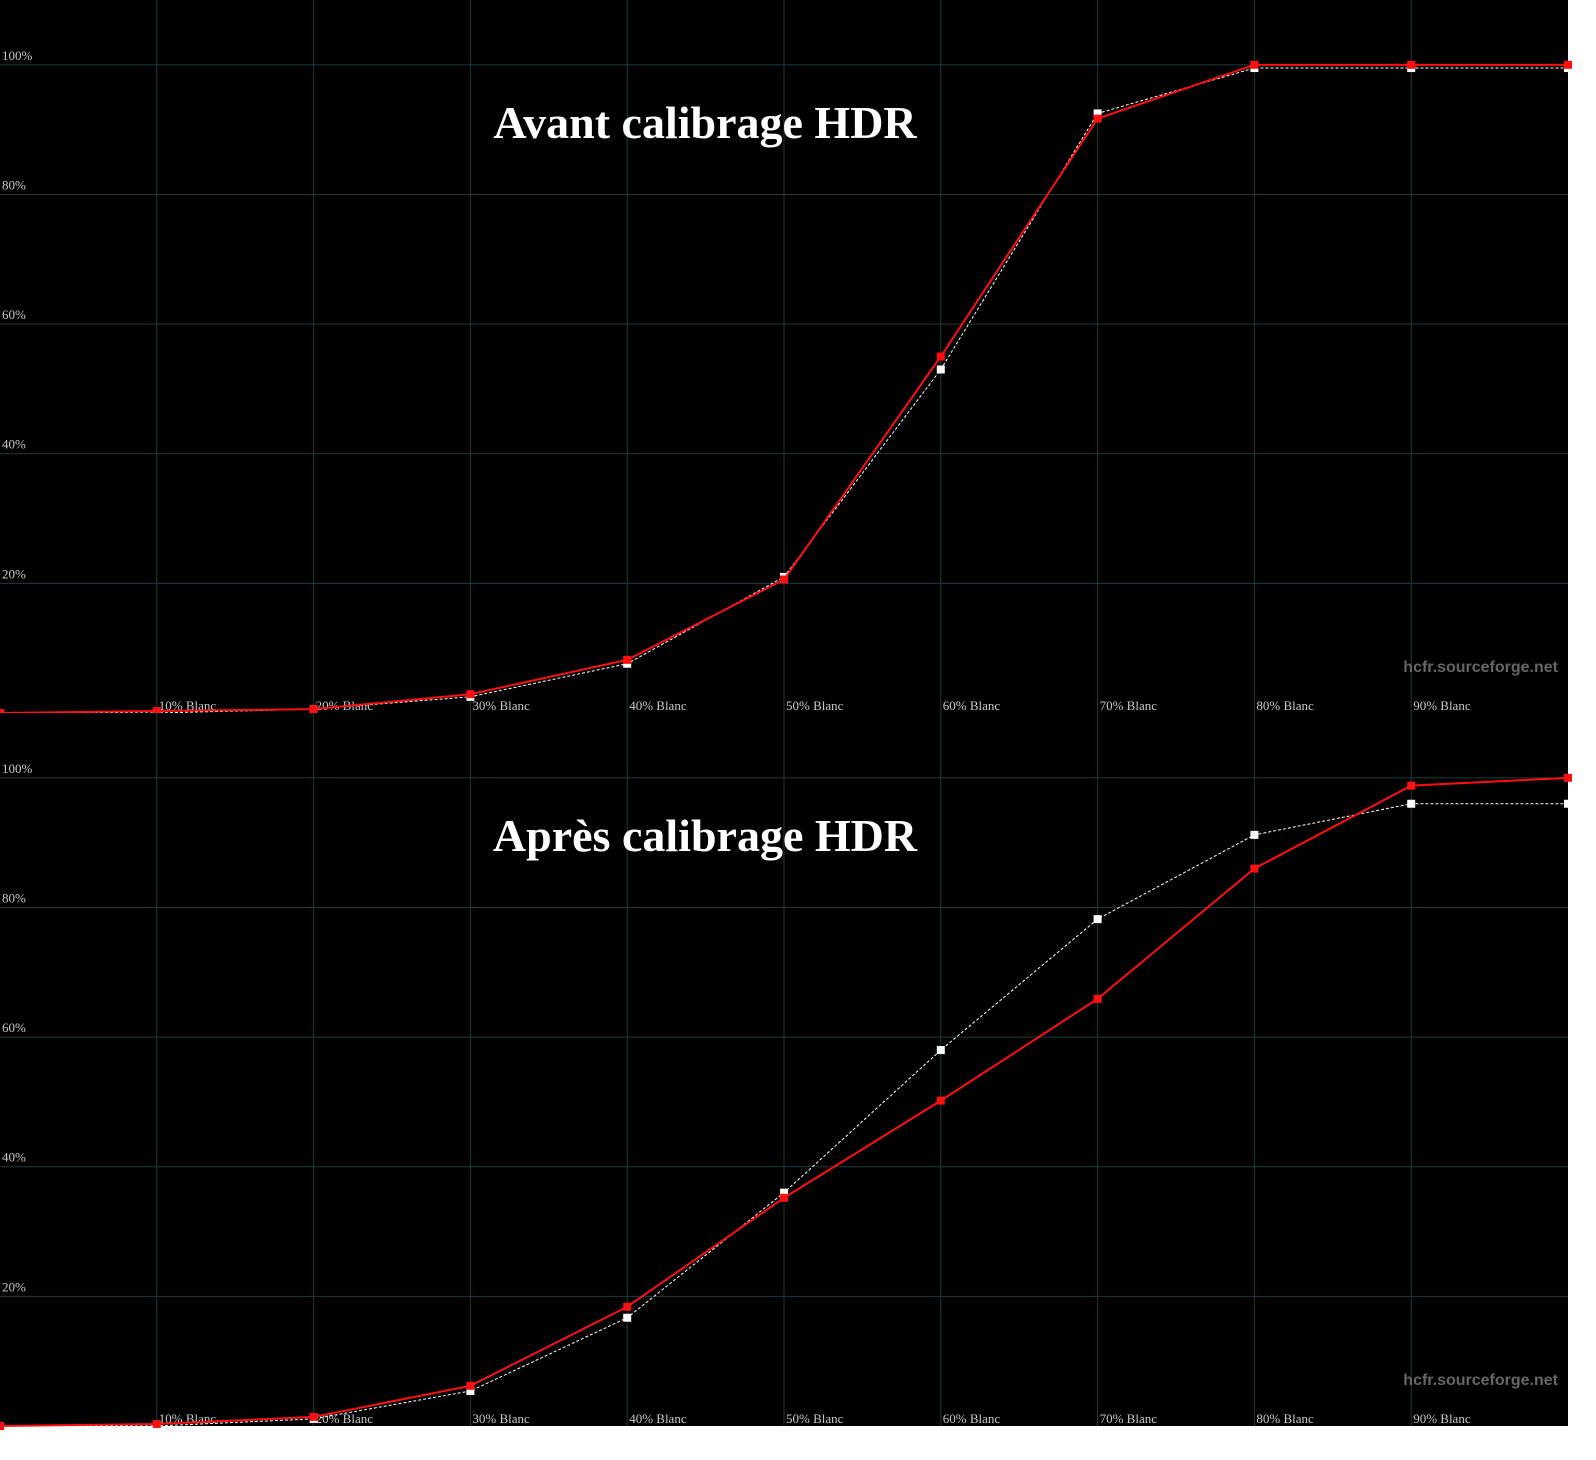 The image size is (1596, 1460). I want to click on chart-title: Après calibrage HDR, so click(705, 835).